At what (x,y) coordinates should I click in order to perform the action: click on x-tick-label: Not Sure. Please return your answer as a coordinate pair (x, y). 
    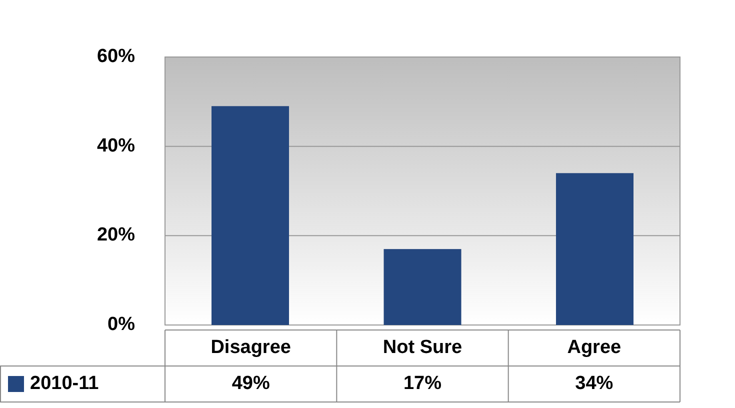
    Looking at the image, I should click on (422, 347).